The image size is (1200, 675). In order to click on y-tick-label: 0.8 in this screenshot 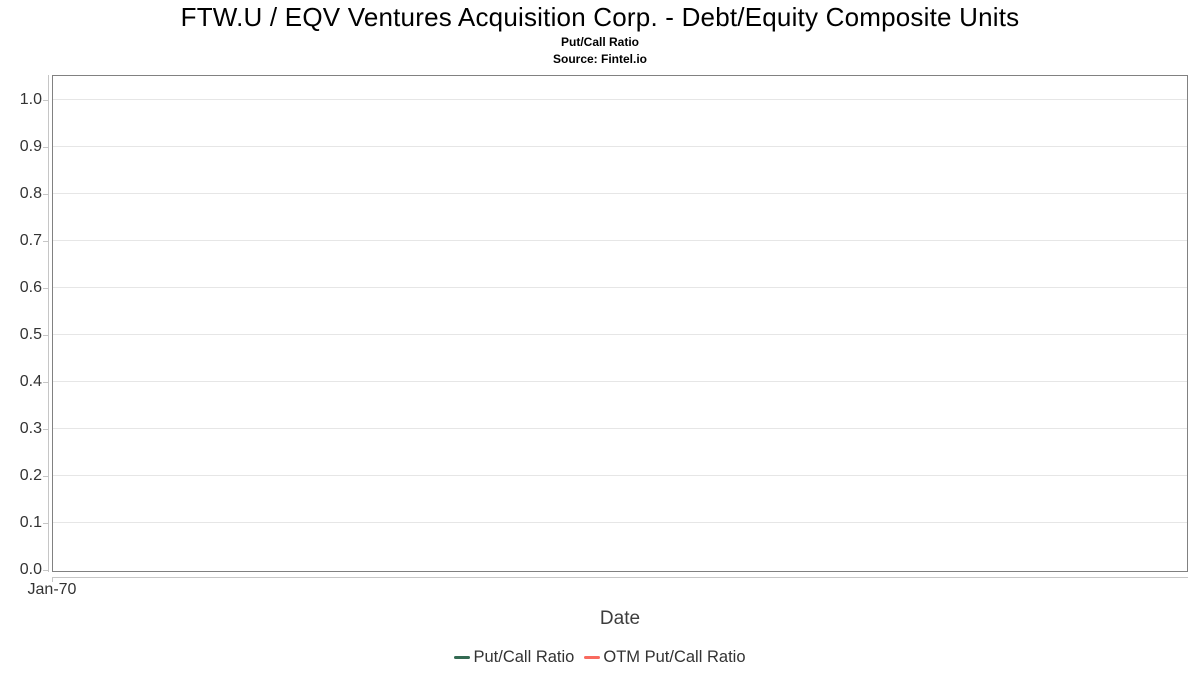, I will do `click(30, 193)`.